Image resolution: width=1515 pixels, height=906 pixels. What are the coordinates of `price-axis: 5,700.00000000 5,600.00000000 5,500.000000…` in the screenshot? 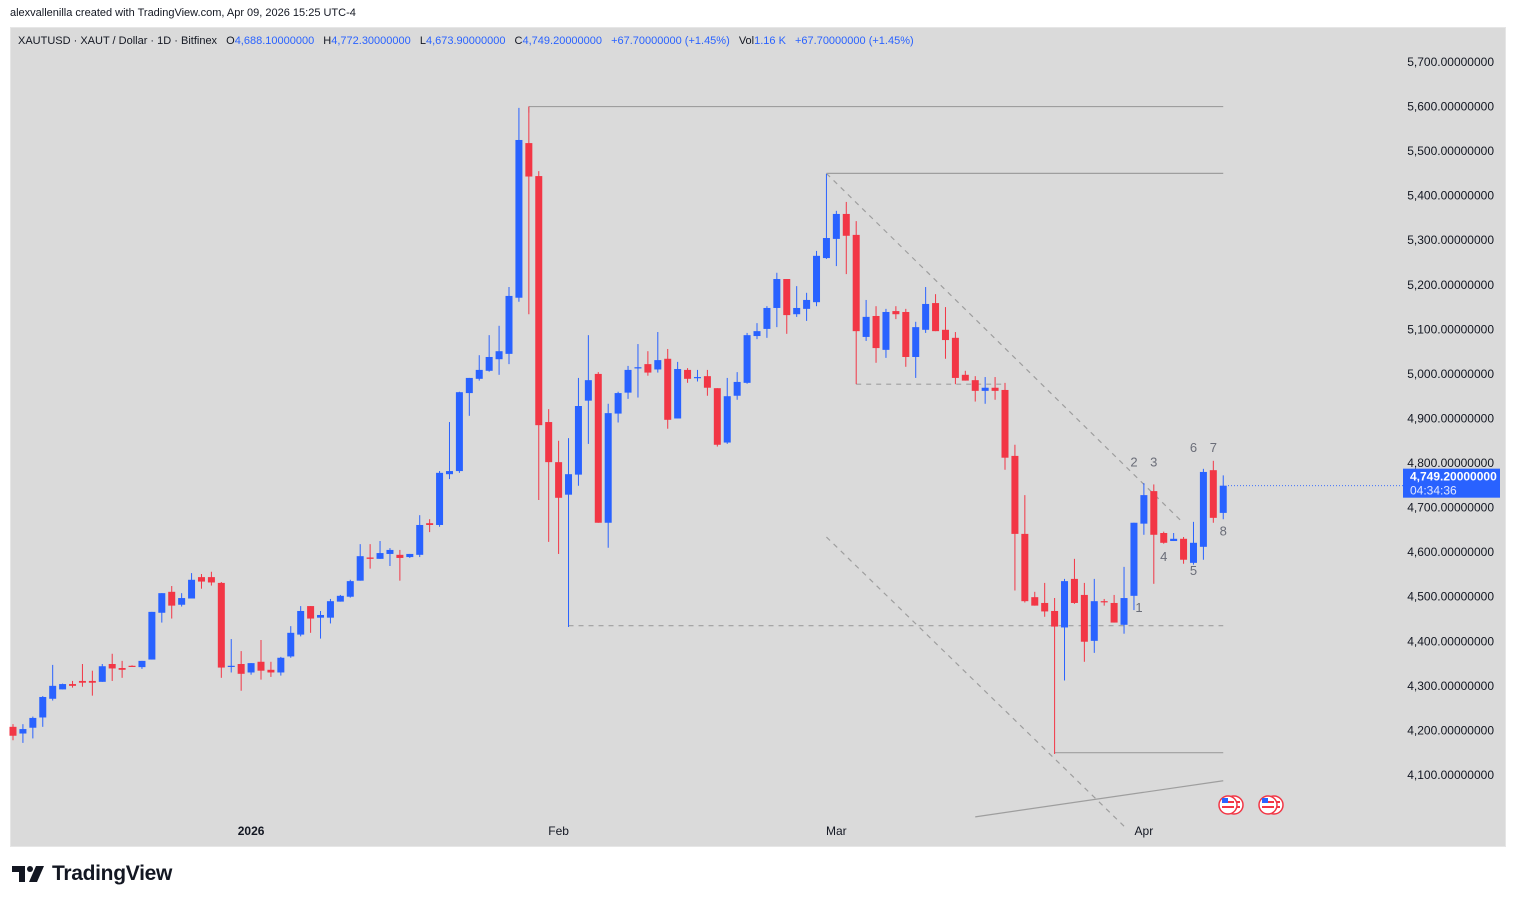 It's located at (1361, 418).